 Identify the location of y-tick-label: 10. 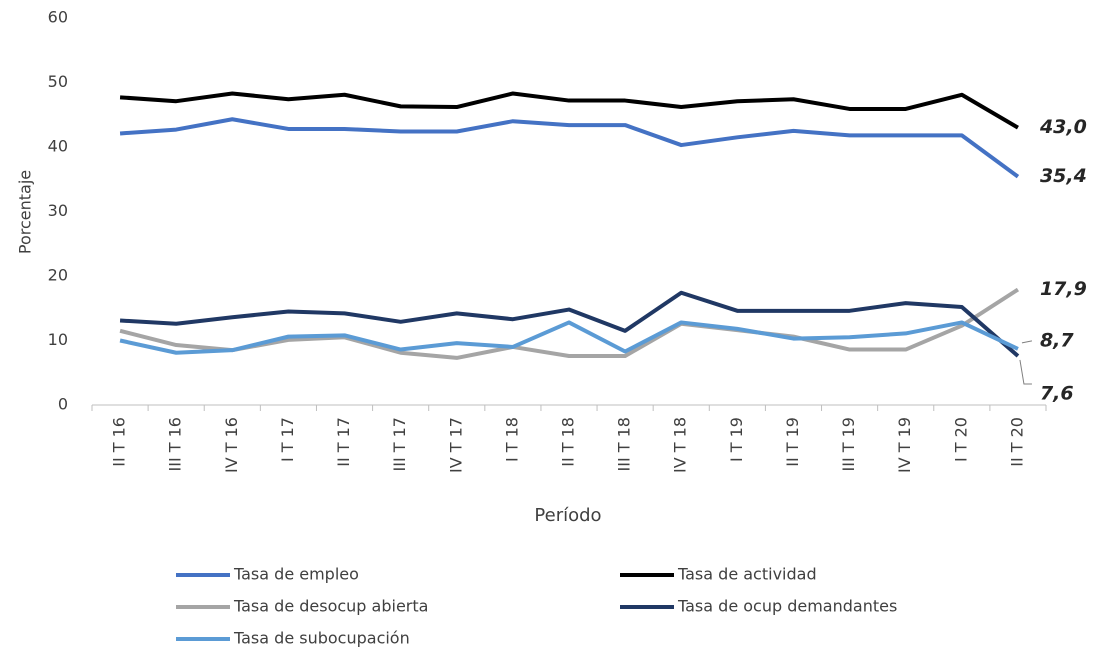
(58, 339).